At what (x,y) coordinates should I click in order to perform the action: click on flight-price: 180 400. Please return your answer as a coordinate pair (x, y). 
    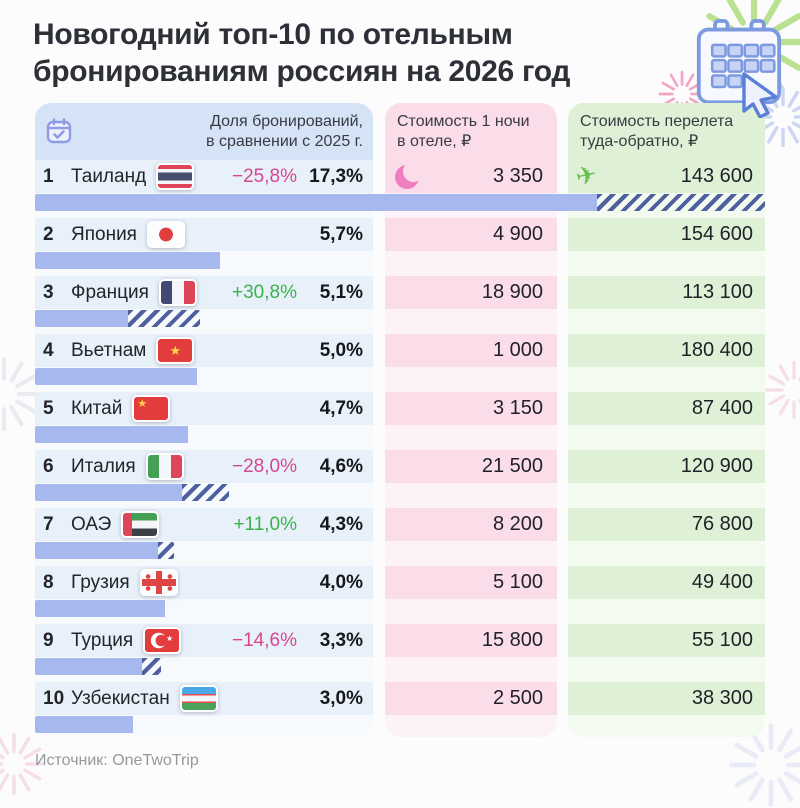
    Looking at the image, I should click on (716, 350).